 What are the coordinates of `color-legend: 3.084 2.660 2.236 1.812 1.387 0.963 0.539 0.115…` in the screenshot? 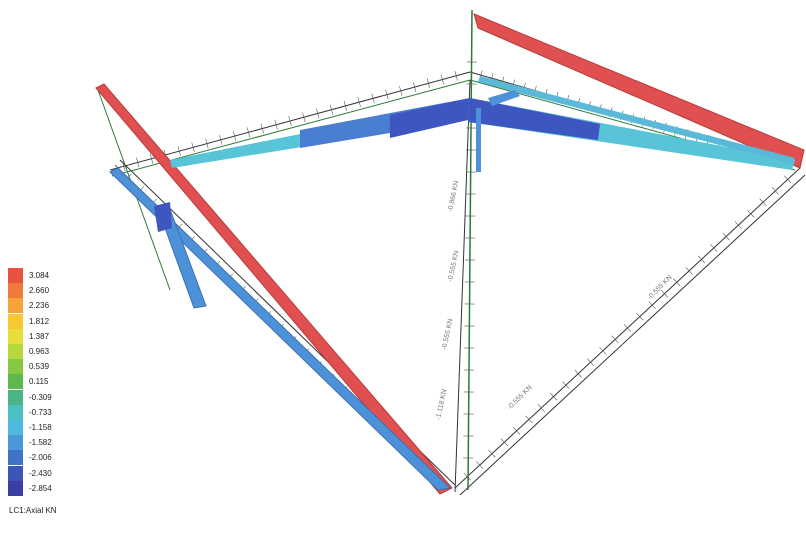 It's located at (53, 398).